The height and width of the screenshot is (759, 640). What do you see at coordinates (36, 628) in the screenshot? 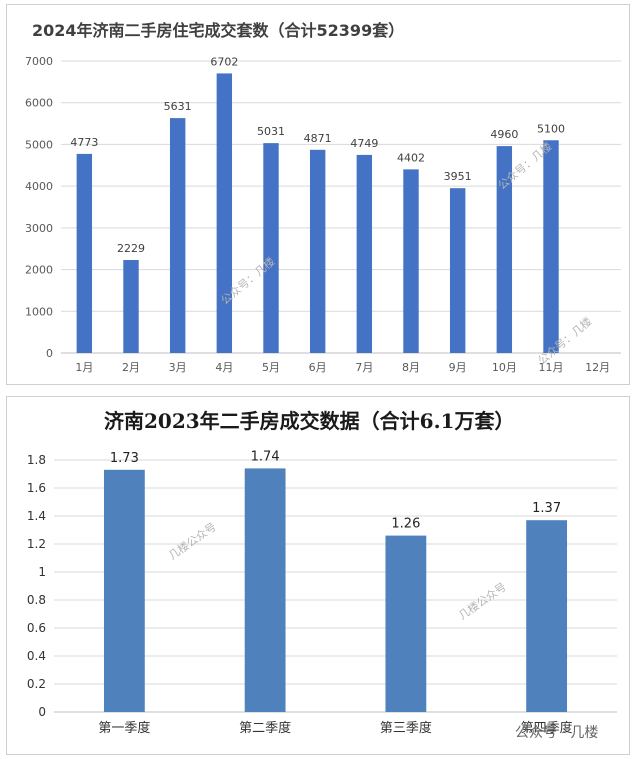
I see `y-tick-label: 0.6` at bounding box center [36, 628].